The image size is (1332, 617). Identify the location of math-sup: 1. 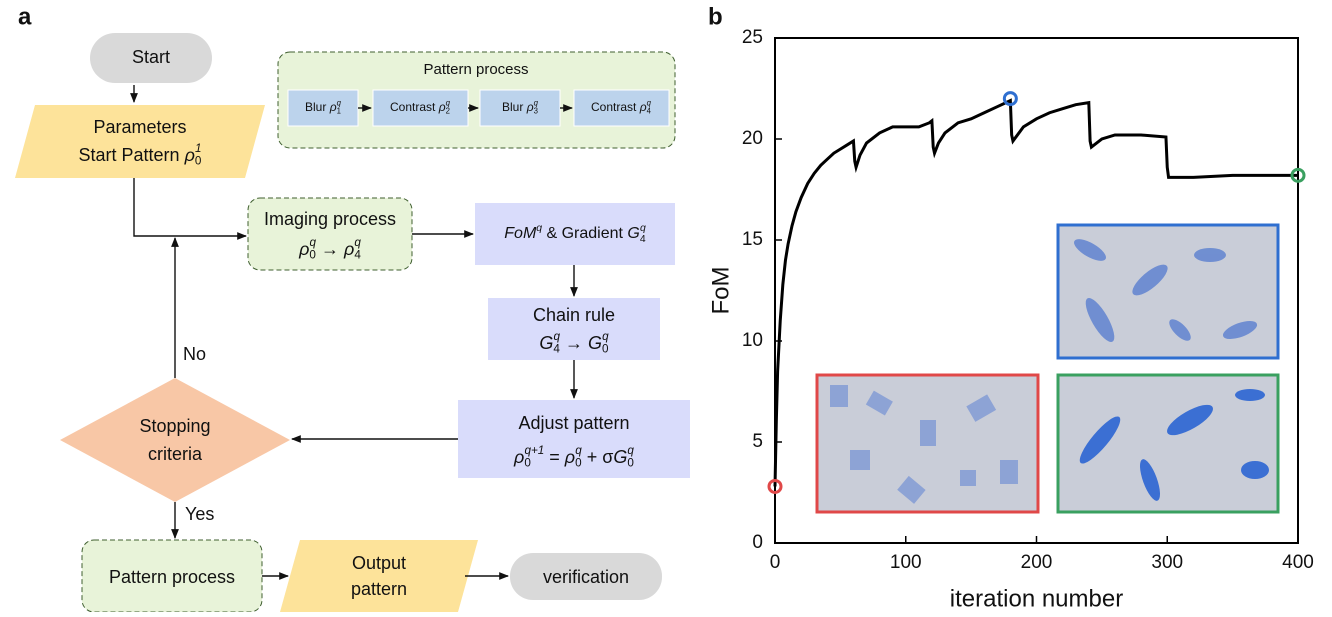
(198, 148).